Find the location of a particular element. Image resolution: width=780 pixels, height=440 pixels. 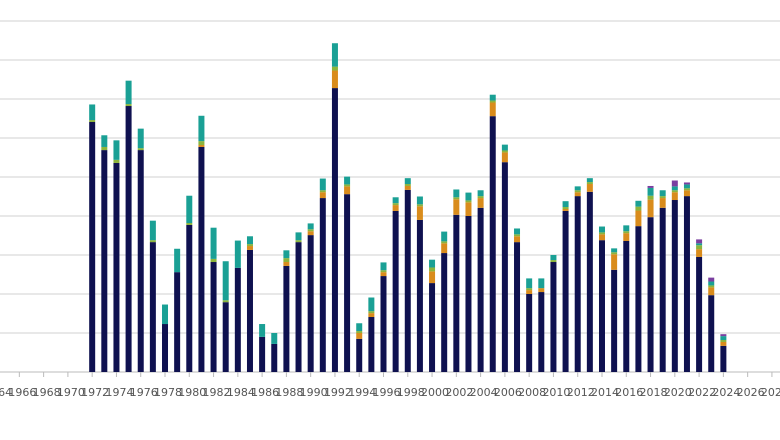

x-tick-label: 1984 is located at coordinates (241, 392).